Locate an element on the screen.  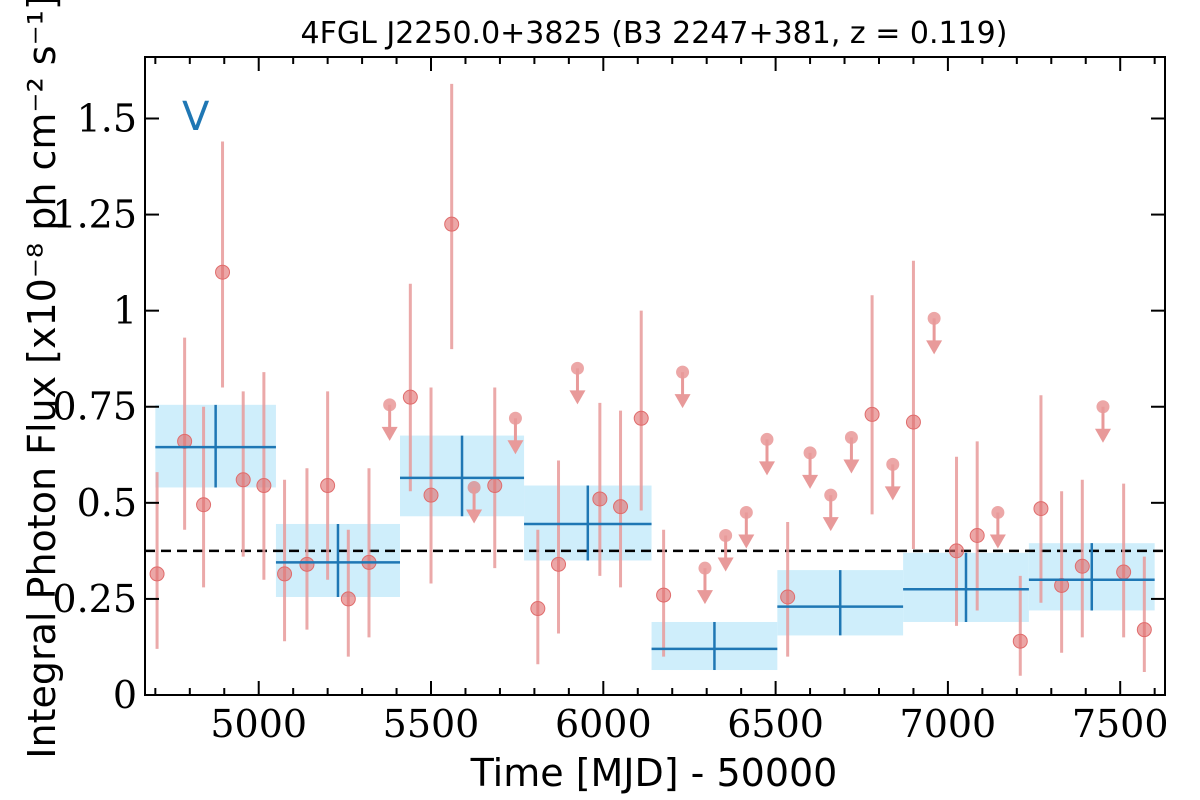
y-tick-label: 0.75 is located at coordinates (94, 407).